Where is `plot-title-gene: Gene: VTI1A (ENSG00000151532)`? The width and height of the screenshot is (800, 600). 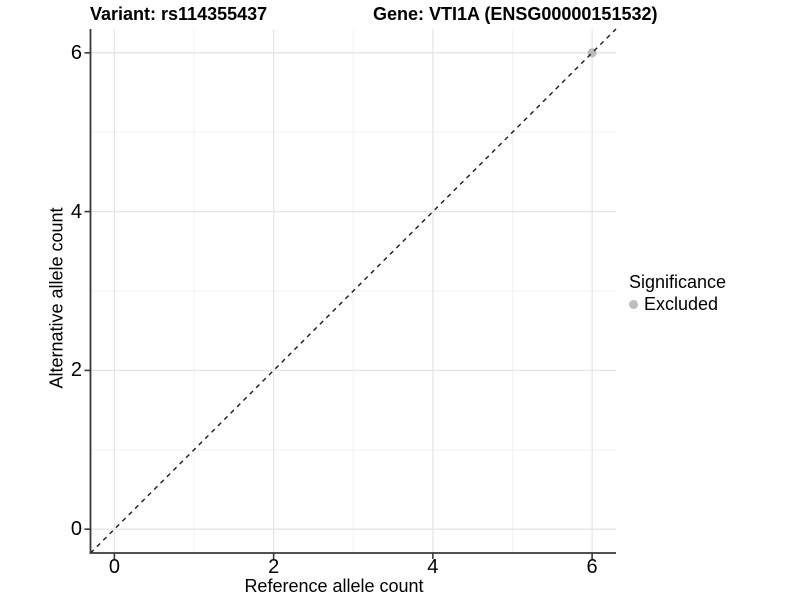 plot-title-gene: Gene: VTI1A (ENSG00000151532) is located at coordinates (515, 14).